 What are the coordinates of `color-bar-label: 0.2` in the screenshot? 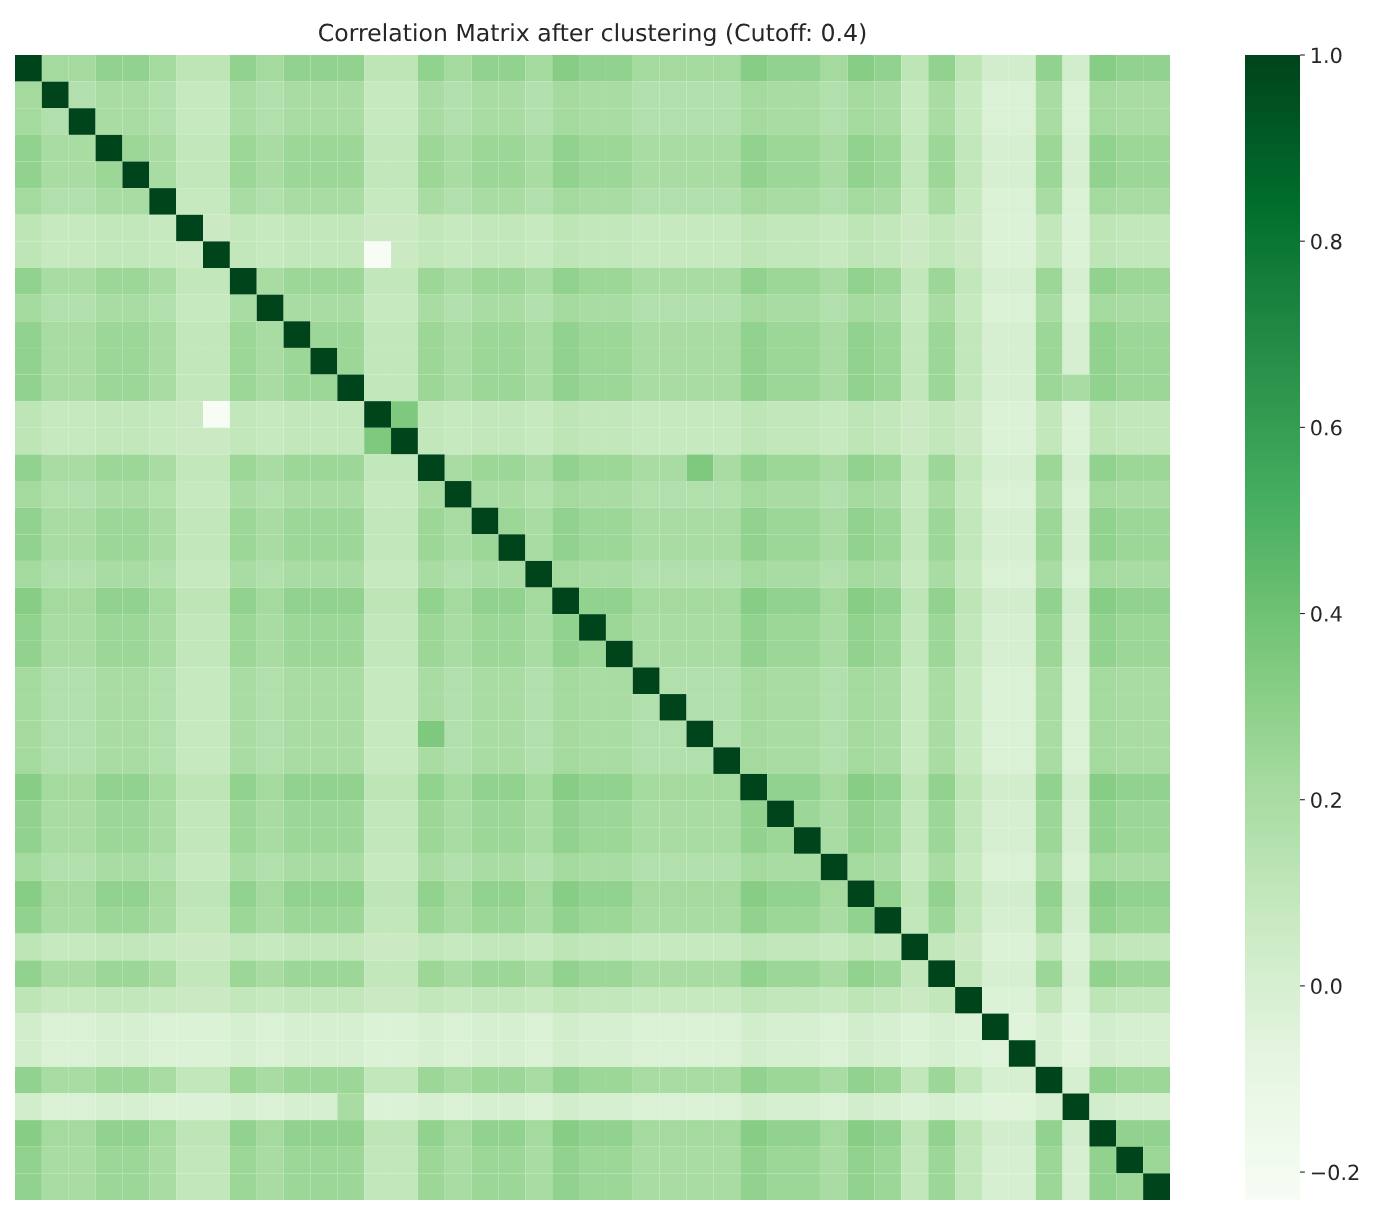 It's located at (1326, 800).